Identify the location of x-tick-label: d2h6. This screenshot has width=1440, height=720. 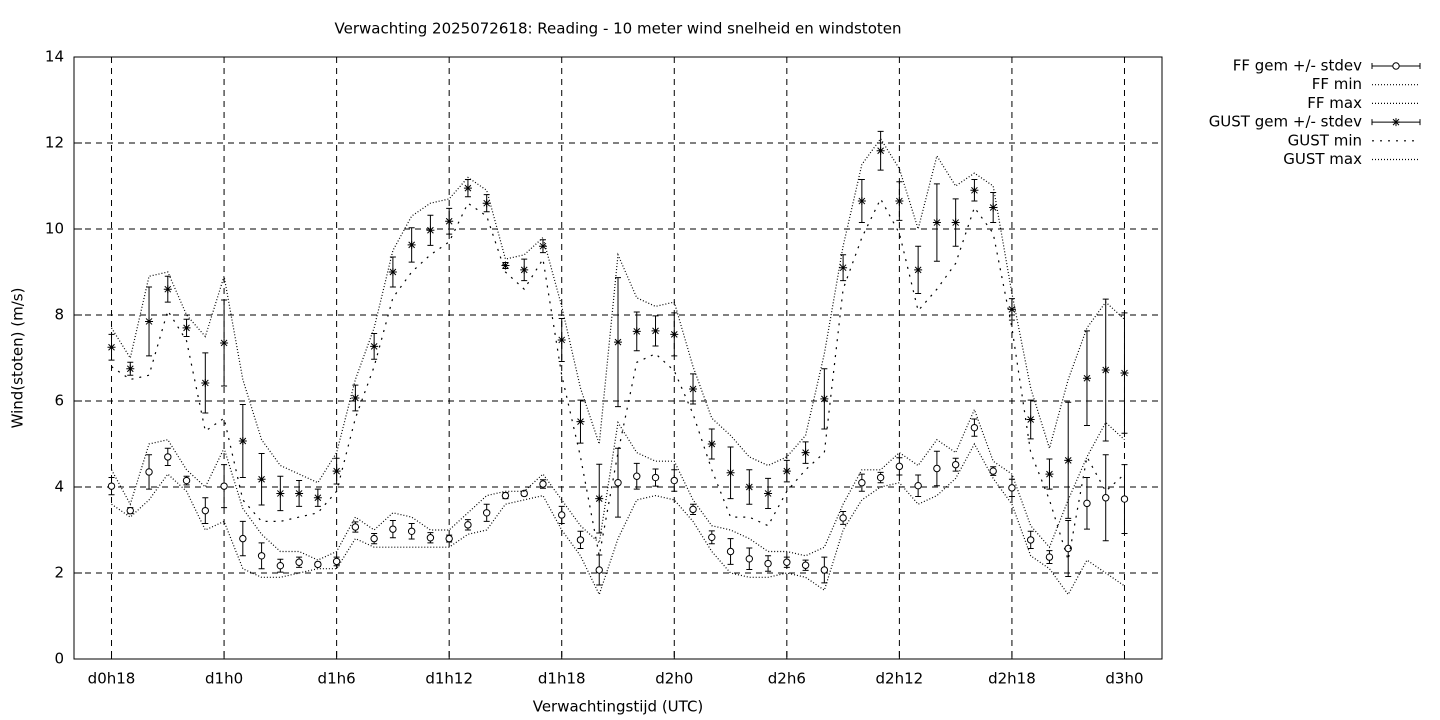
(787, 679).